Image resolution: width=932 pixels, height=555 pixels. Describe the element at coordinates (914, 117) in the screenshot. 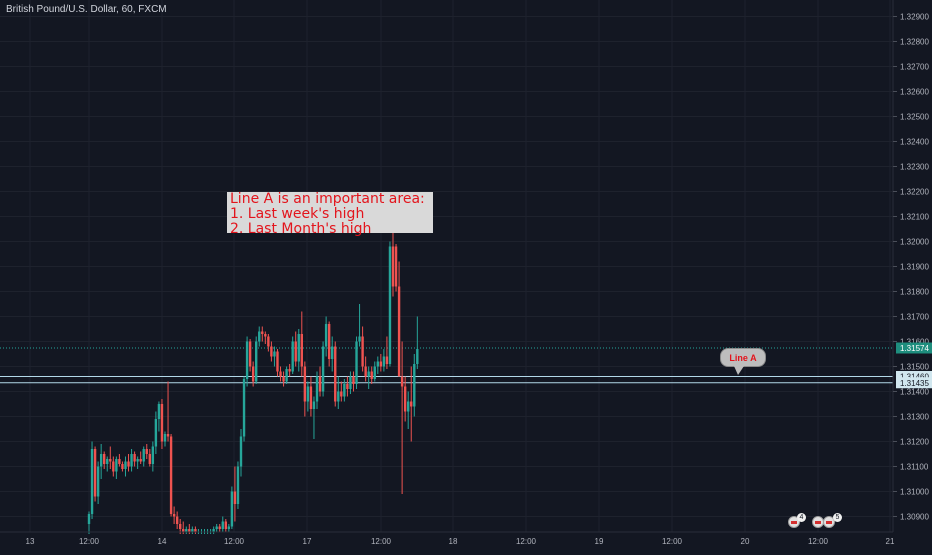

I see `price-tick-label: 1.32500` at that location.